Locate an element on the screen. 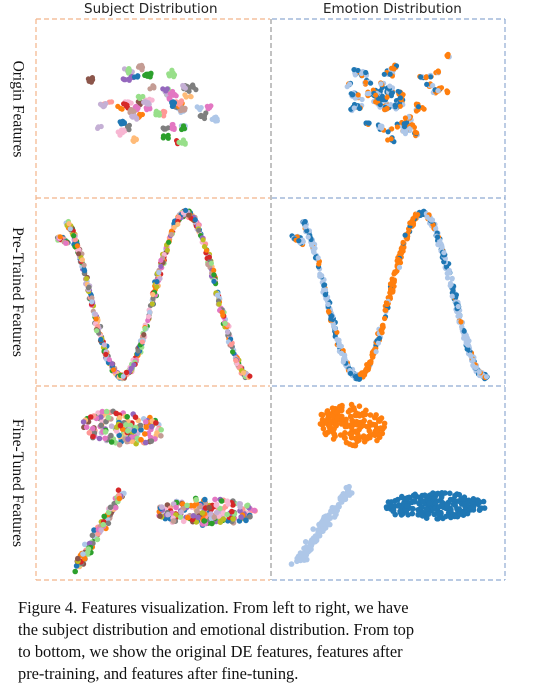 The height and width of the screenshot is (695, 533). column-title-emotion: Emotion Distribution is located at coordinates (392, 9).